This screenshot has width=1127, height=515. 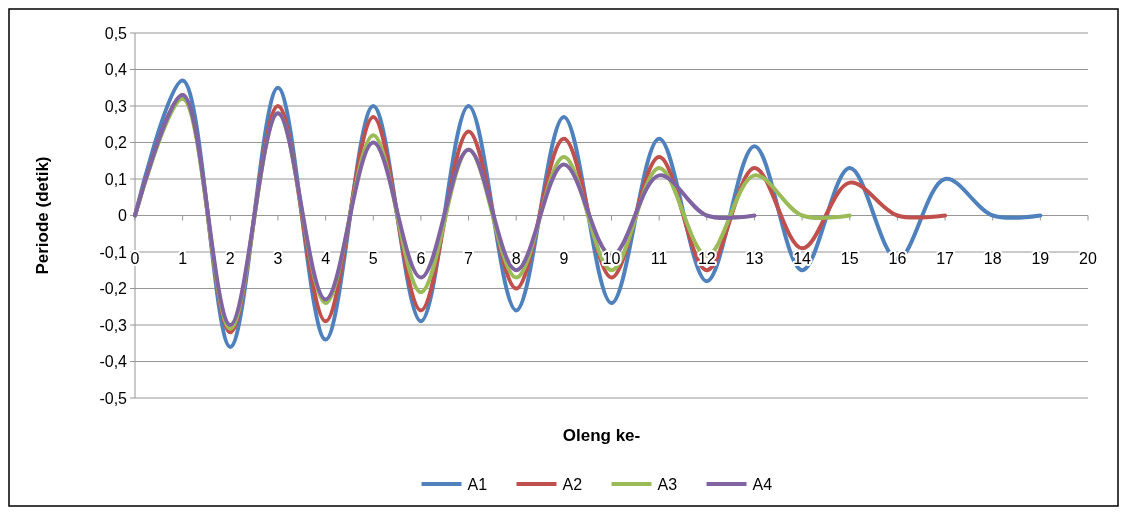 I want to click on y-tick-label: 0,1, so click(x=116, y=179).